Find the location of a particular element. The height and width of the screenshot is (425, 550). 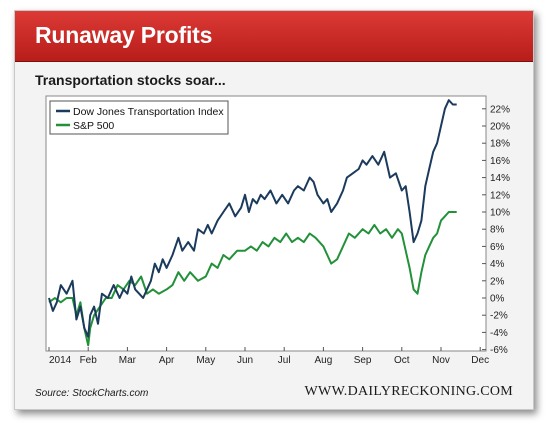

y-tick-label: 20% is located at coordinates (500, 127).